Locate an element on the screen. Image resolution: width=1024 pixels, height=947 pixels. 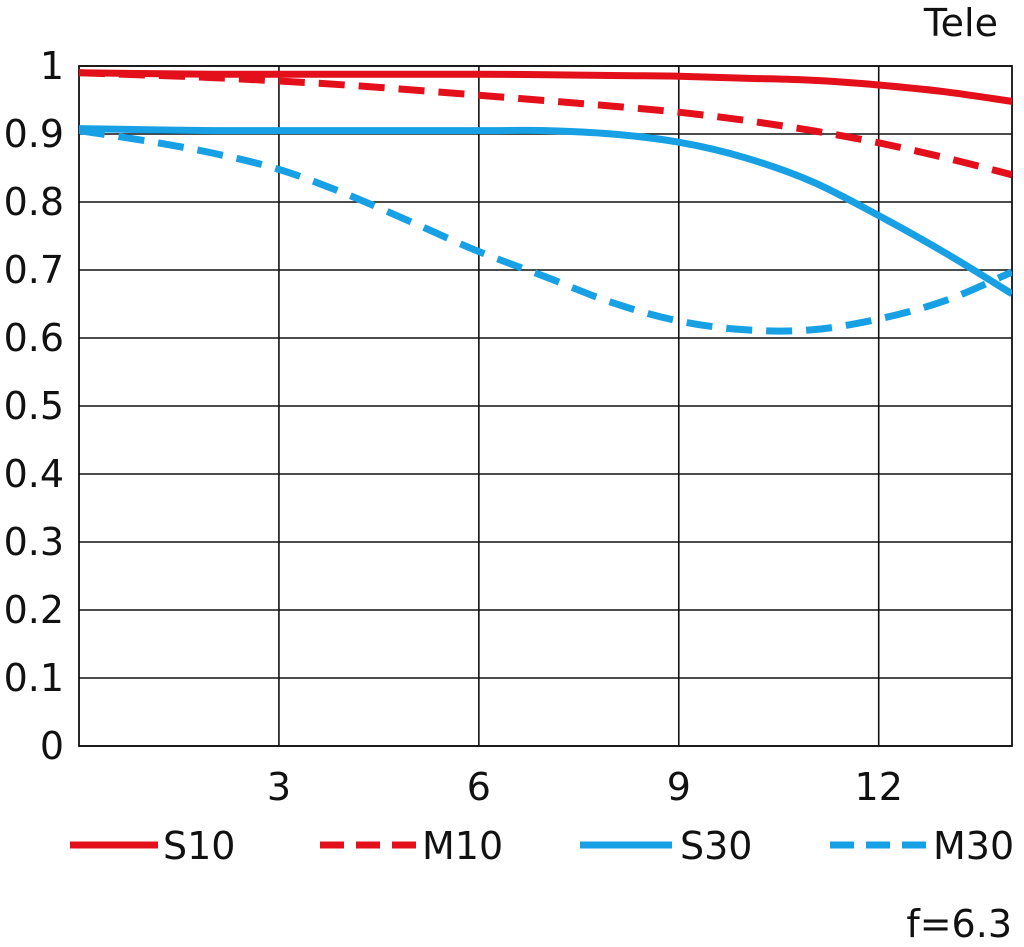
series-line-s10 is located at coordinates (545, 87).